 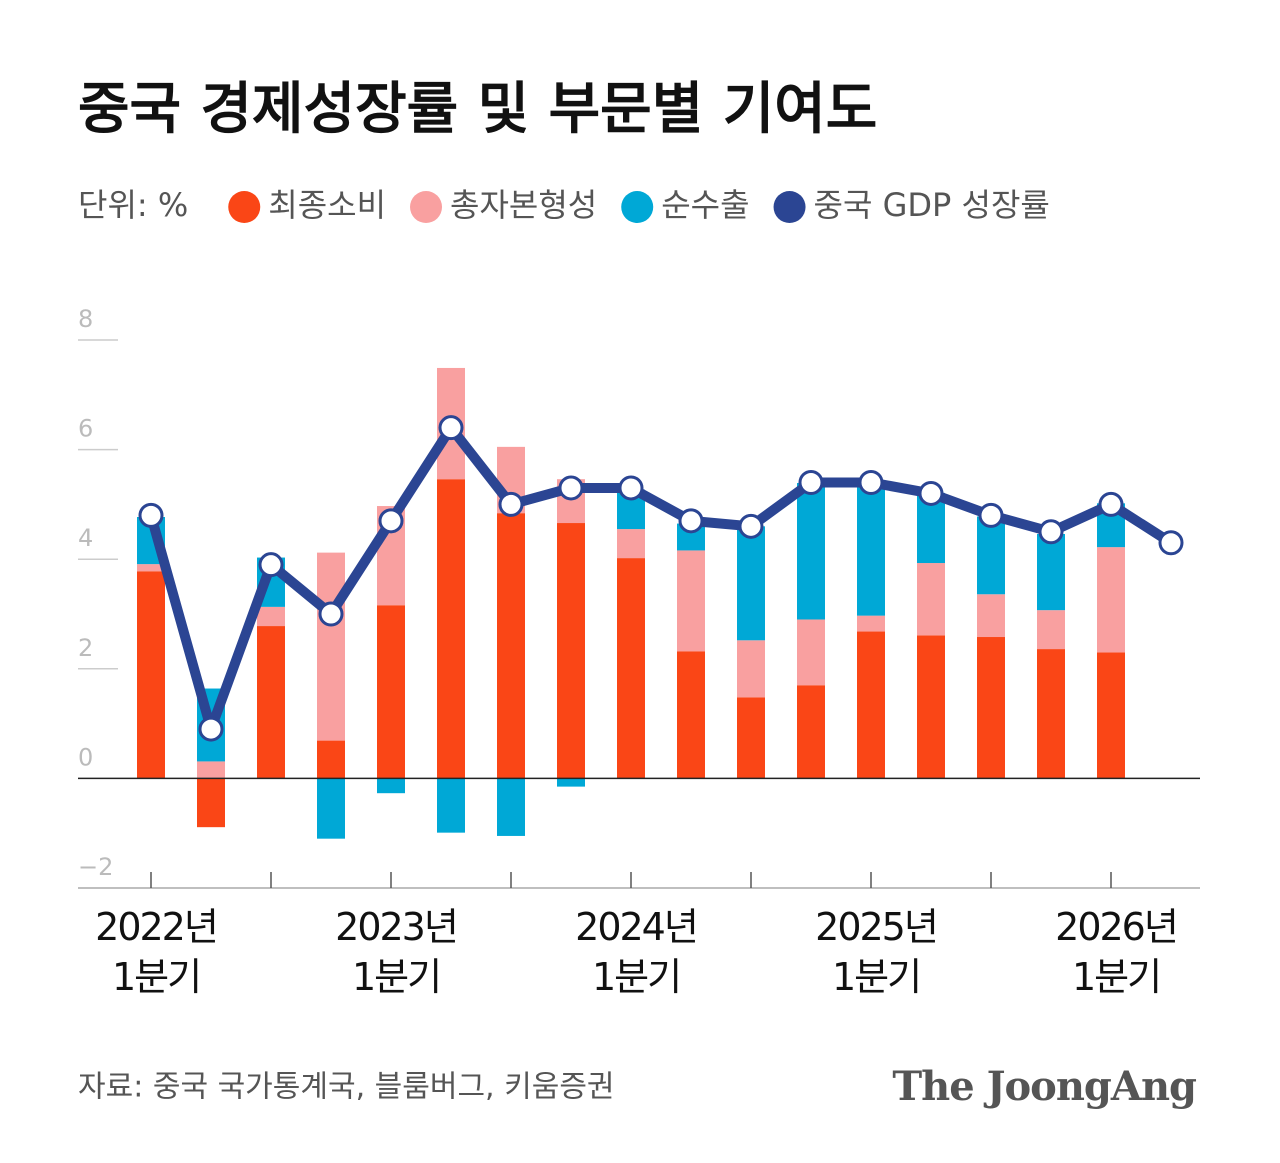 I want to click on legend-label: 총자본형성, so click(x=523, y=205).